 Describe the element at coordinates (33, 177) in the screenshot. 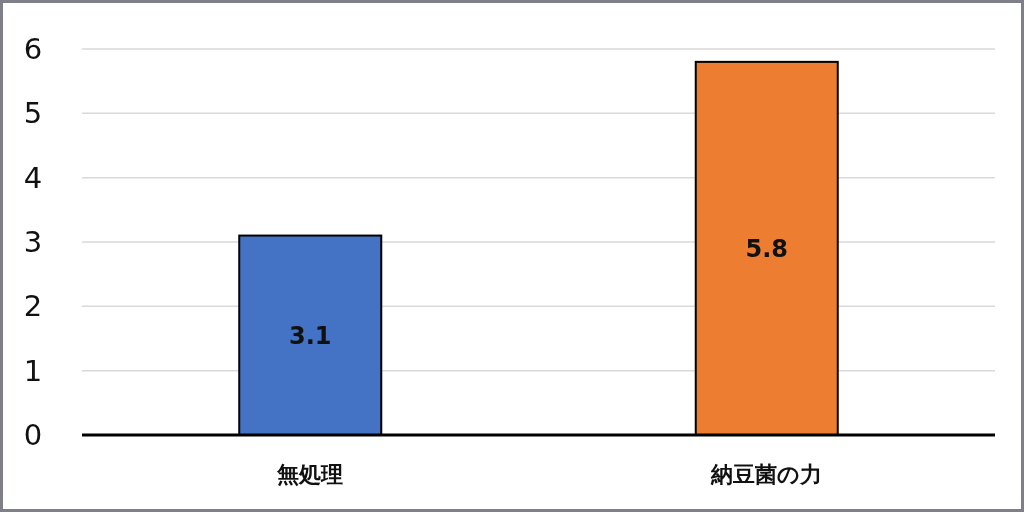

I see `y-tick-label: 4` at that location.